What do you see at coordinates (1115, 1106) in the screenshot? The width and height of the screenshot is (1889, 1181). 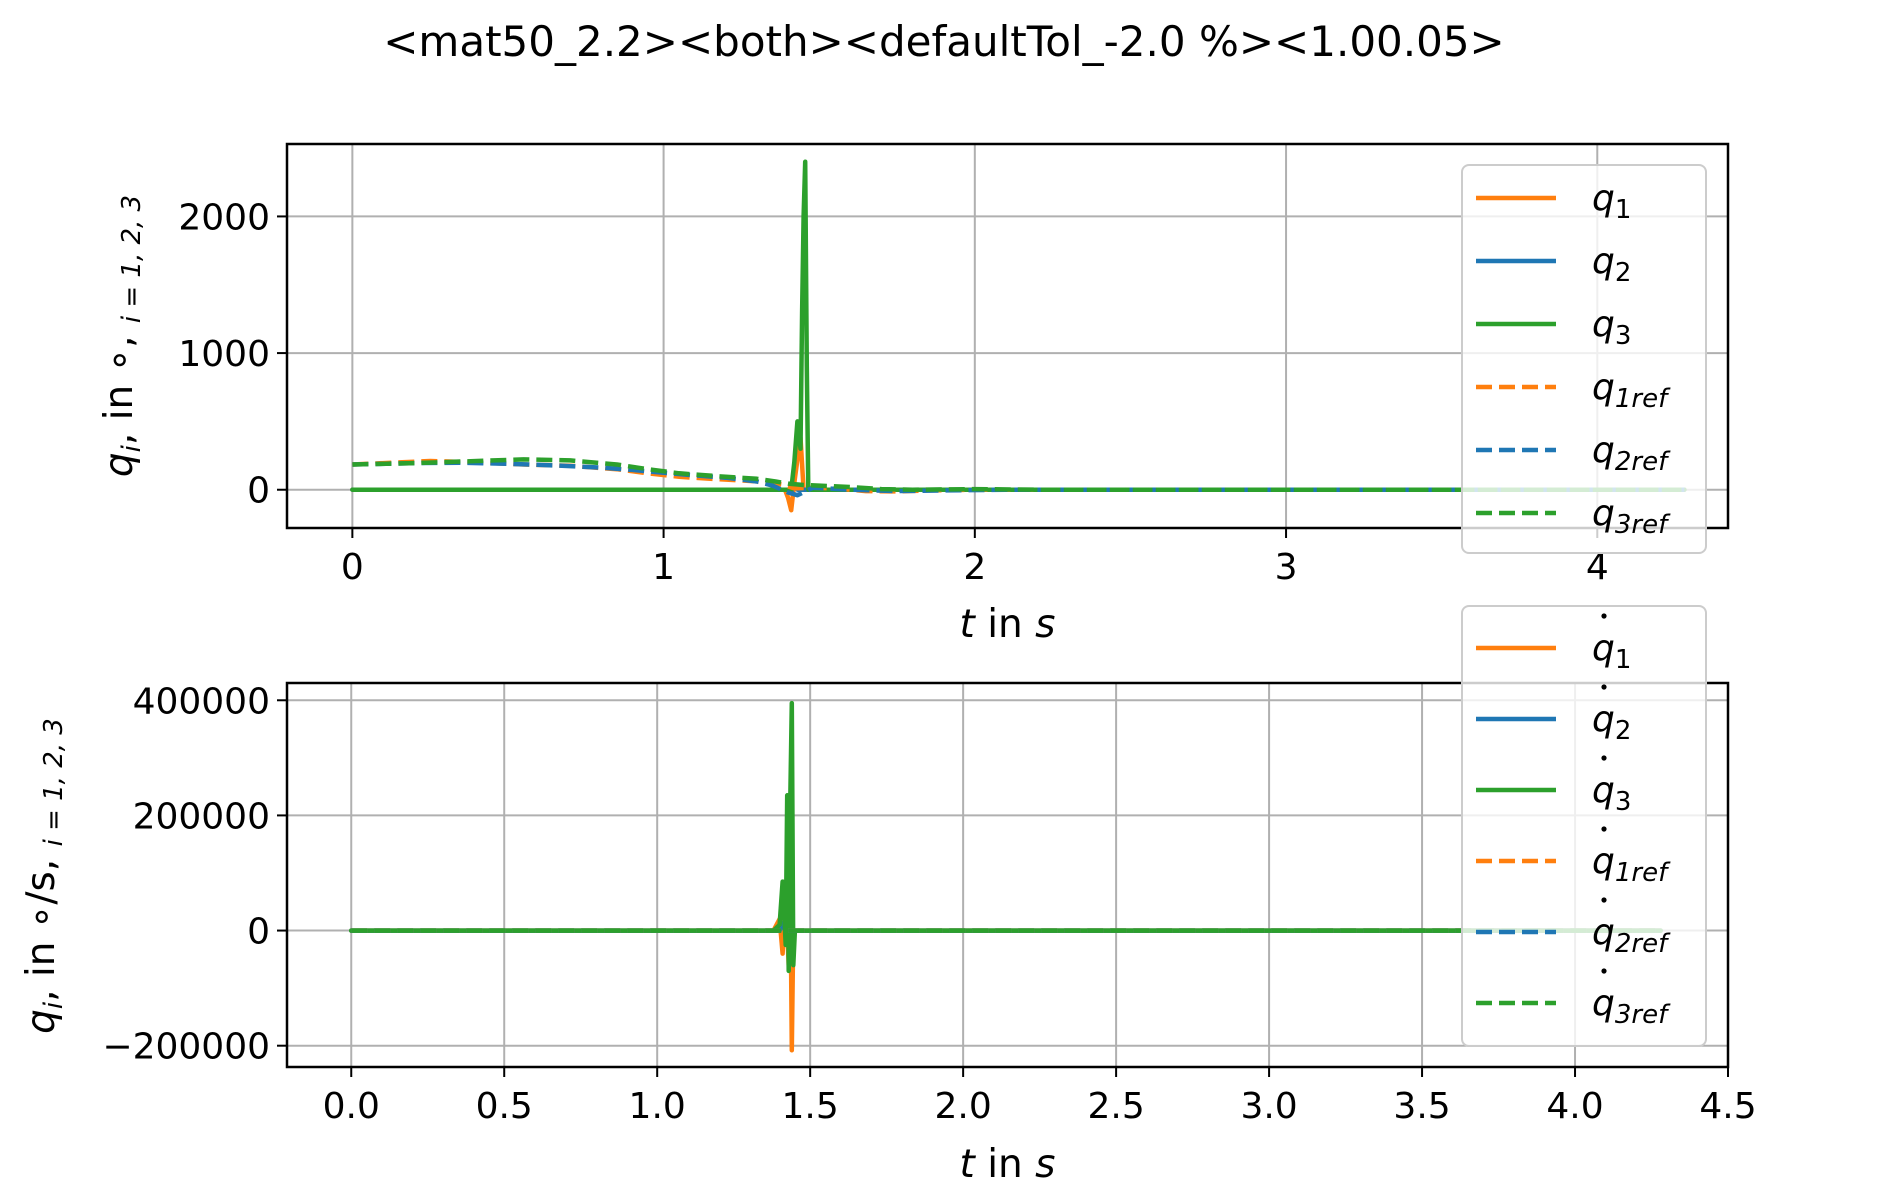 I see `x-tick-label: 2.5` at bounding box center [1115, 1106].